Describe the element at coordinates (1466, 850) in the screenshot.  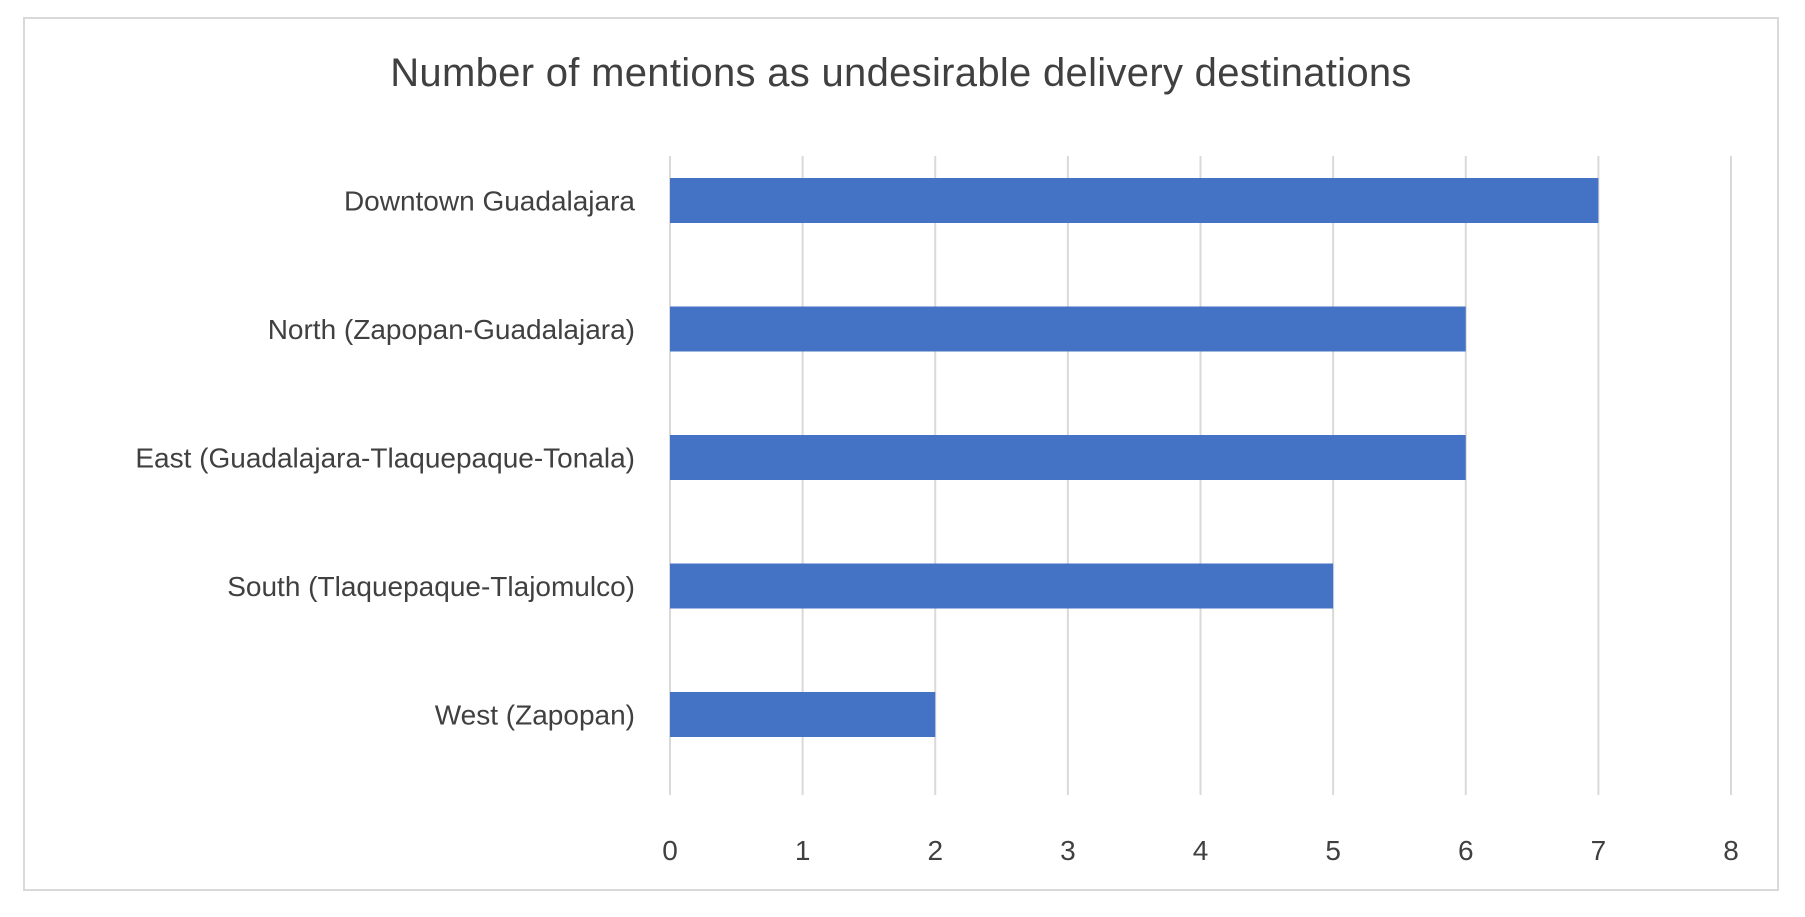
I see `x-tick-label: 6` at that location.